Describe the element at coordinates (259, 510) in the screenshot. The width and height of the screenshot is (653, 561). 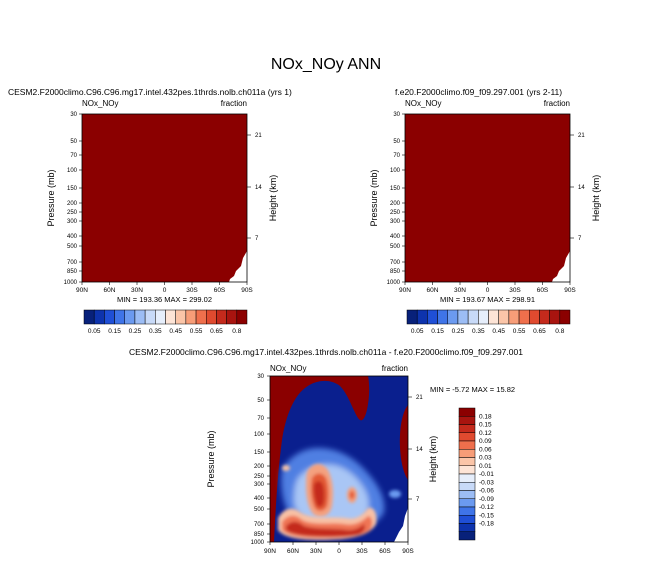
I see `y-tick-label: 500` at that location.